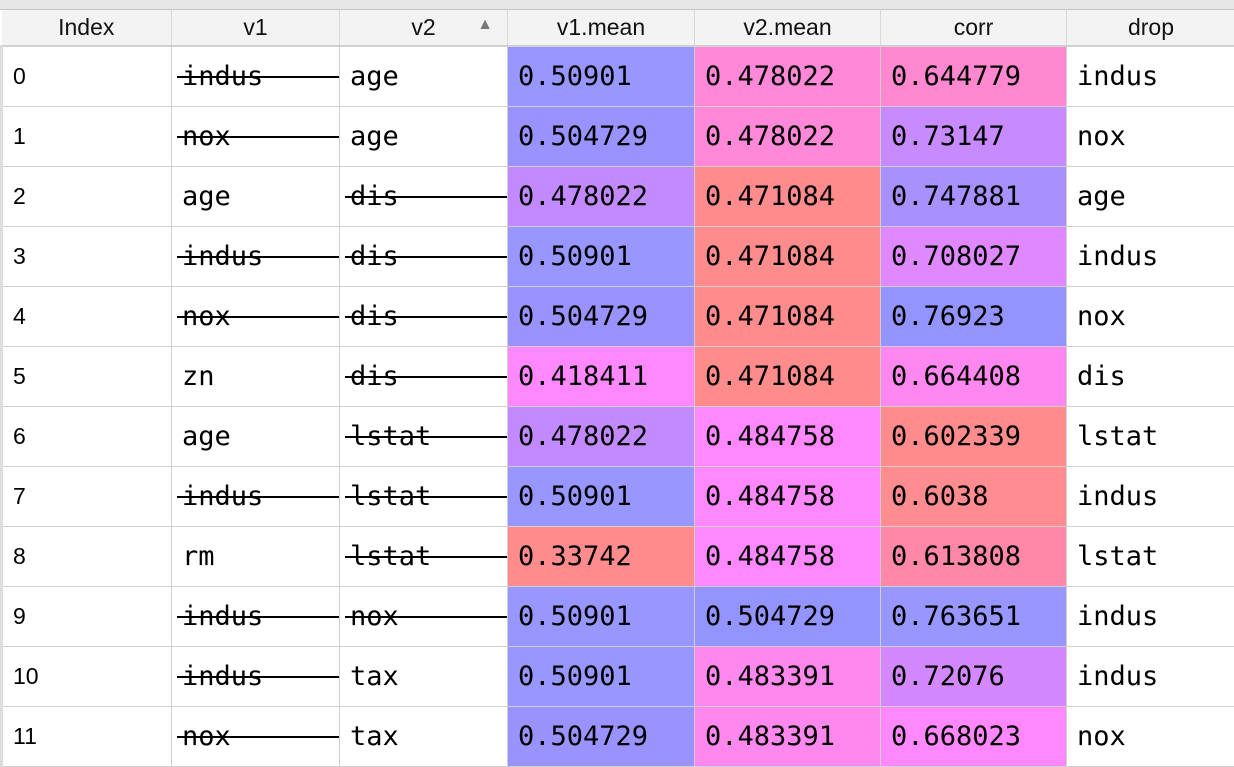 The image size is (1234, 767). I want to click on cell-index: 10, so click(87, 676).